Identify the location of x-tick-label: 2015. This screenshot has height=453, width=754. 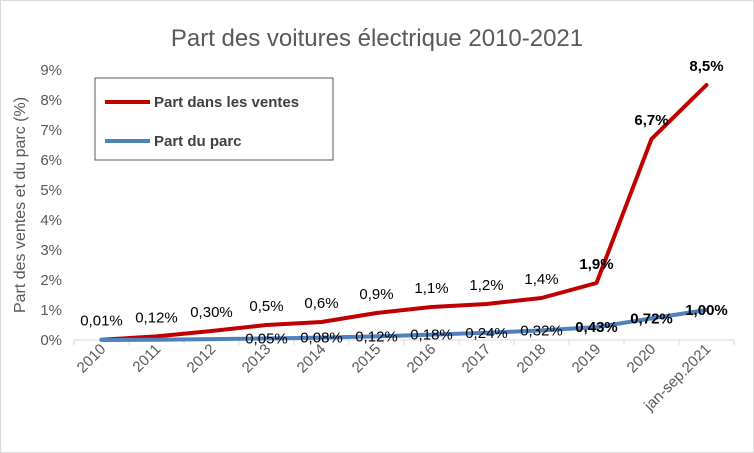
(367, 359).